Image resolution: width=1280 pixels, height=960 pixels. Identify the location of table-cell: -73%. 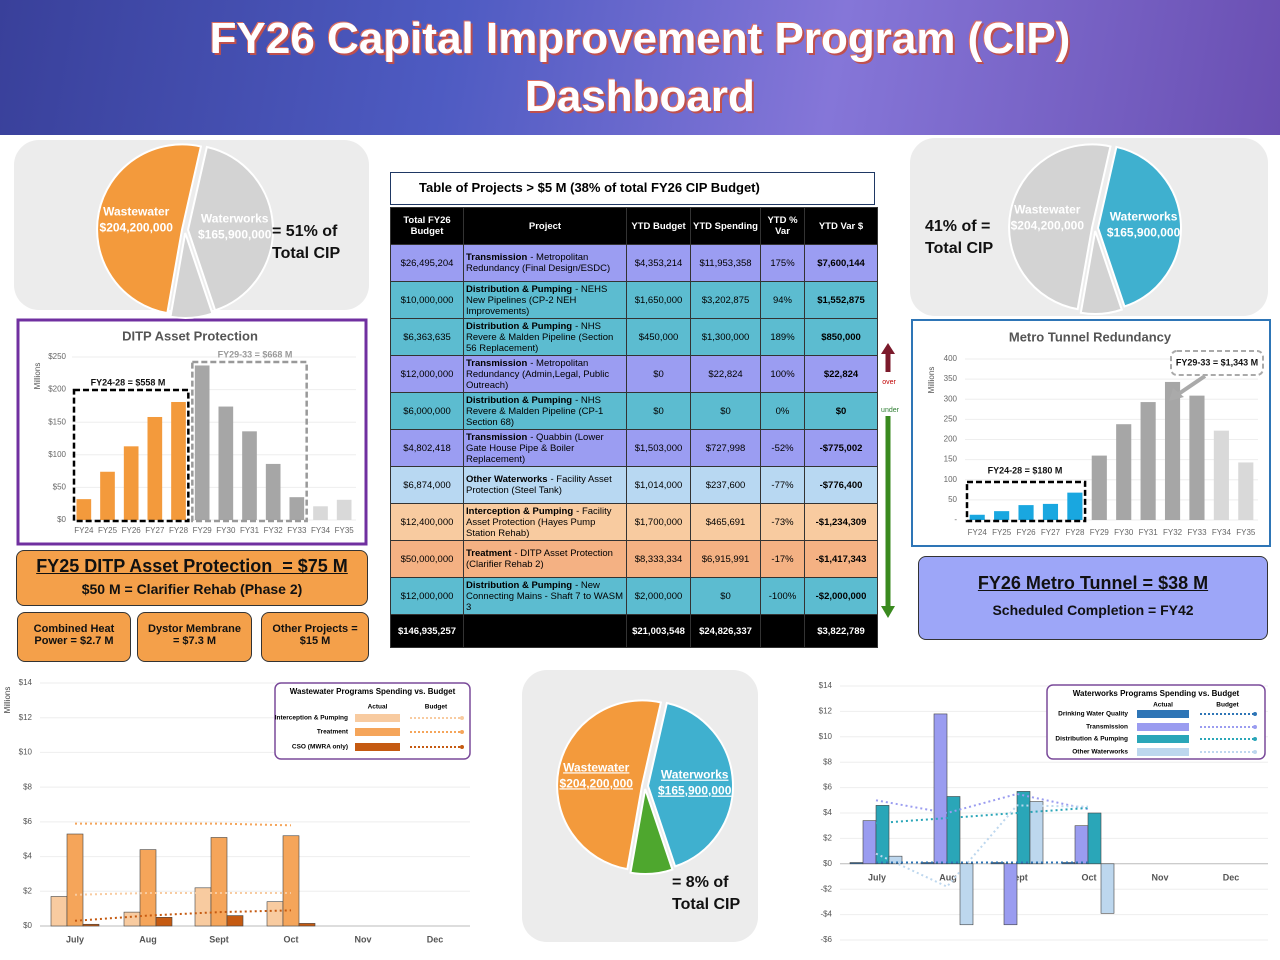
(782, 522).